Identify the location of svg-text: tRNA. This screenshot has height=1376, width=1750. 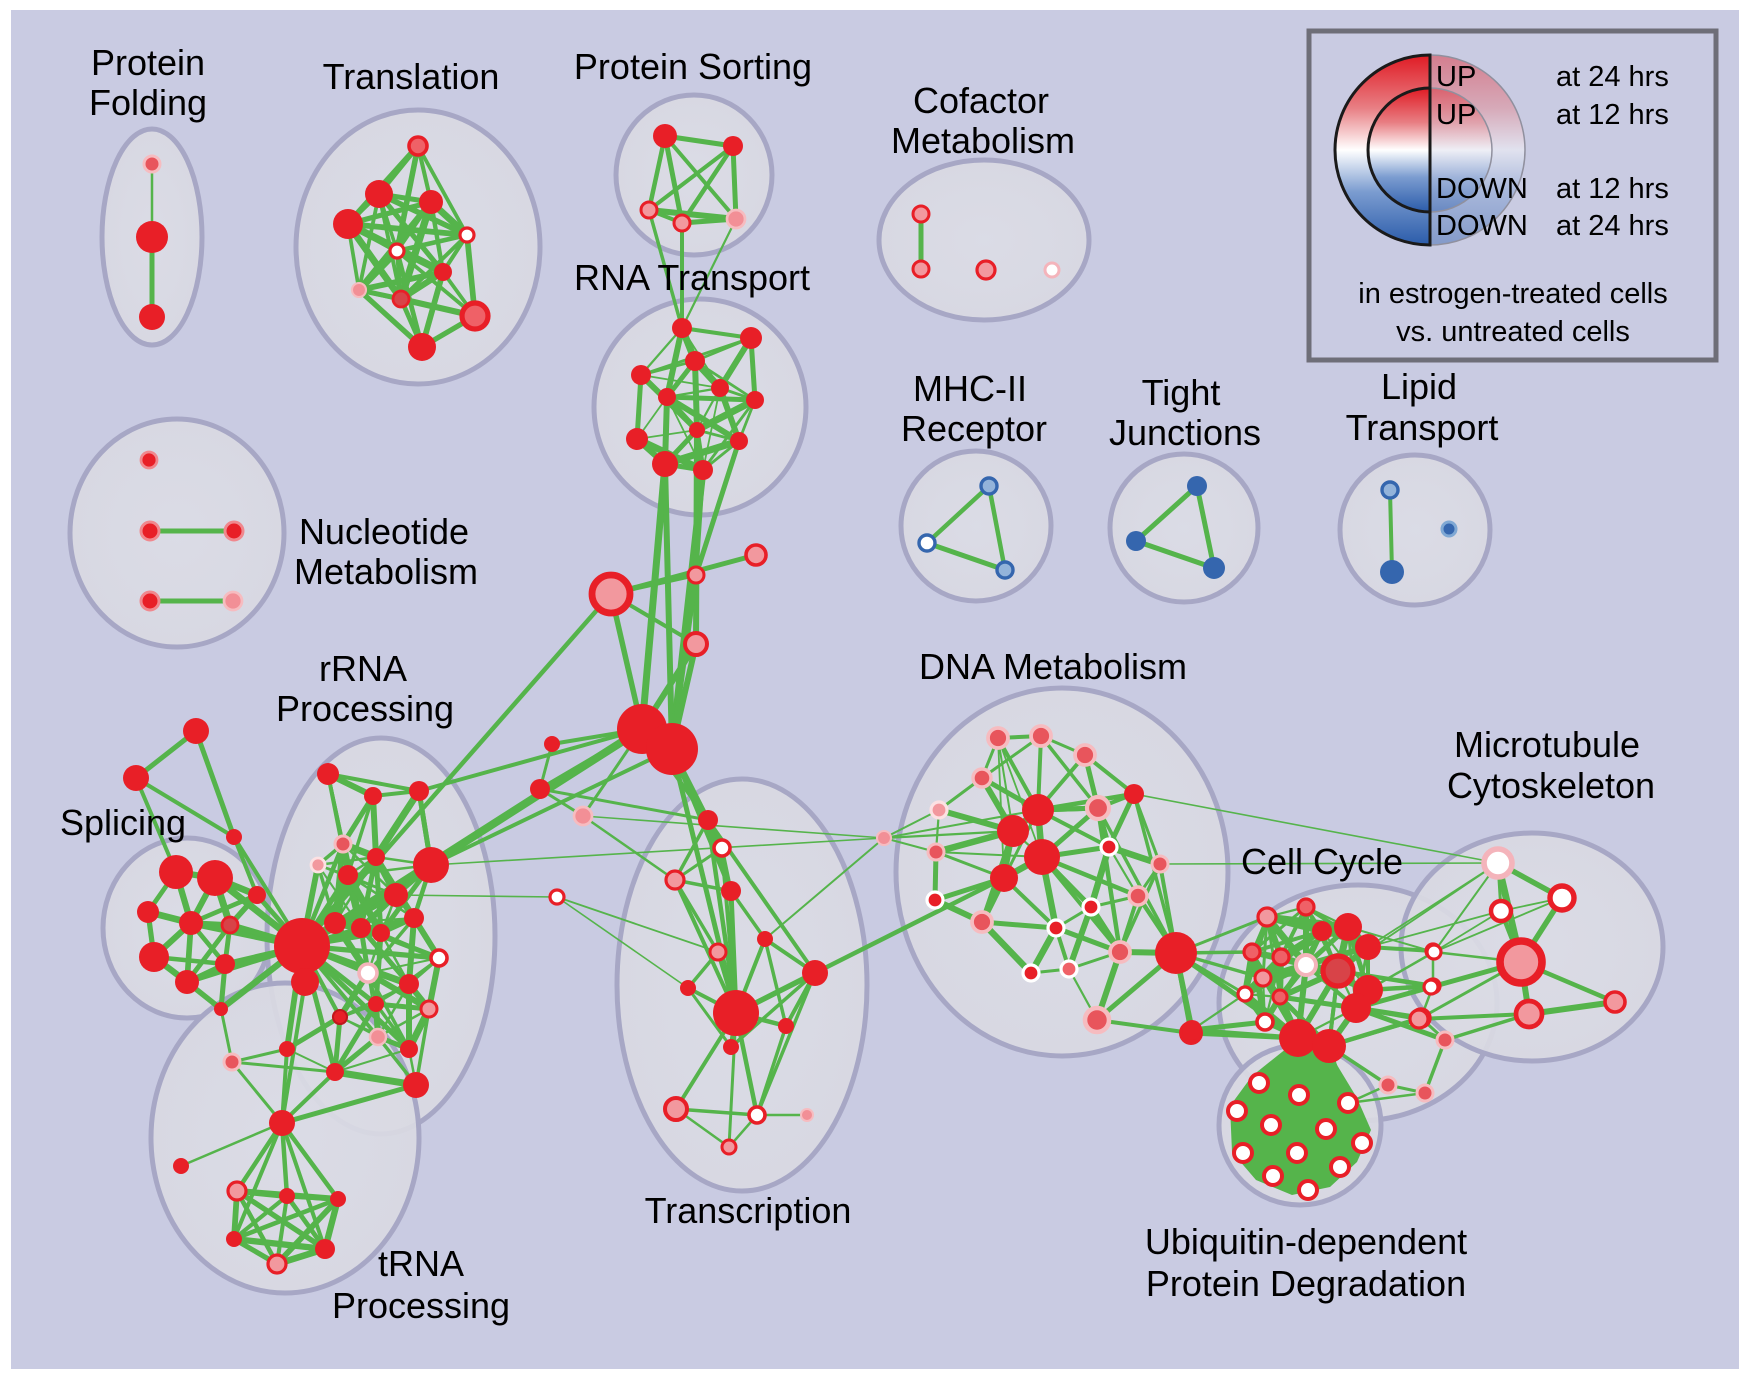
(421, 1263).